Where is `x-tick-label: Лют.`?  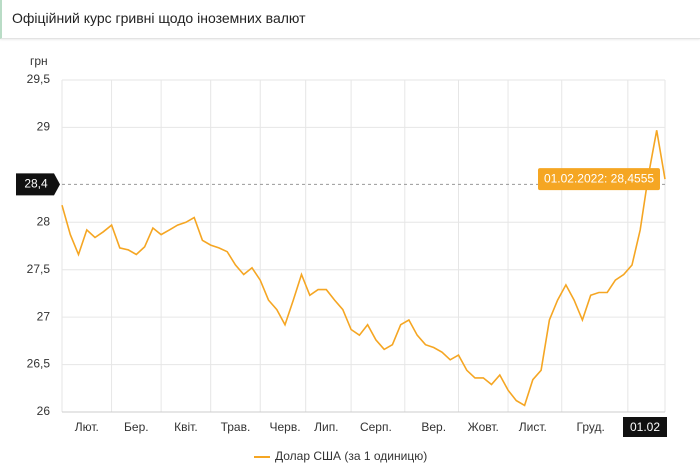
x-tick-label: Лют. is located at coordinates (87, 427).